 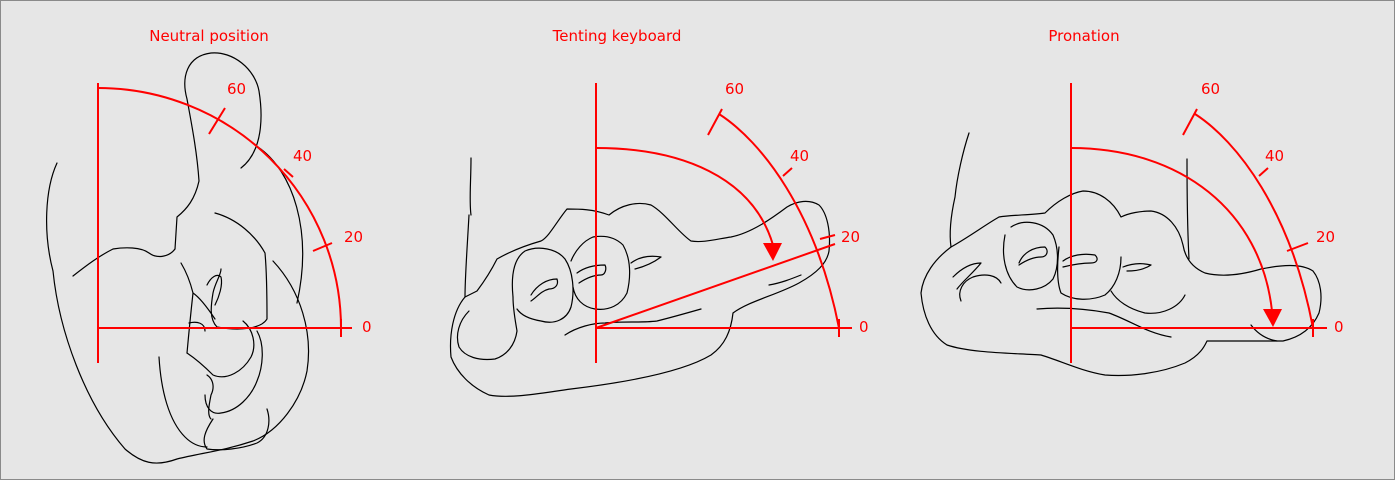 I want to click on angle-gauge-tenting: 60 40 20 0, so click(x=732, y=221).